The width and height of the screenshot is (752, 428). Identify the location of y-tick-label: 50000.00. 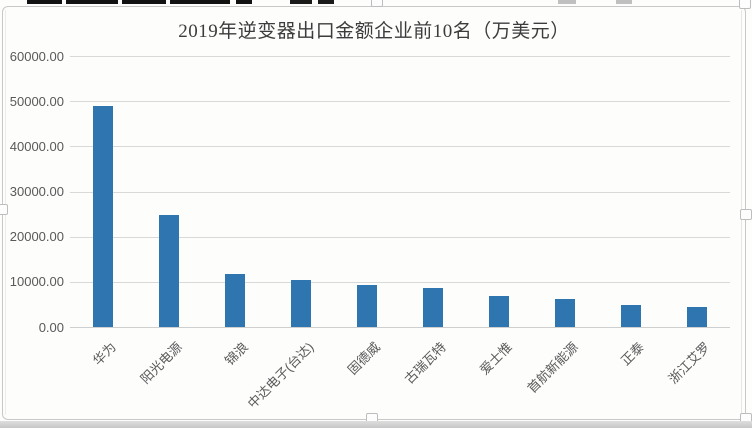
(36, 101).